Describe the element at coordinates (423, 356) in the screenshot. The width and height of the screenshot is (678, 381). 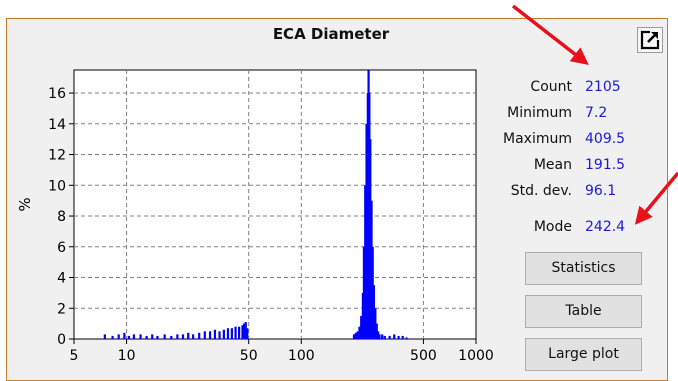
I see `x-tick-label: 500` at that location.